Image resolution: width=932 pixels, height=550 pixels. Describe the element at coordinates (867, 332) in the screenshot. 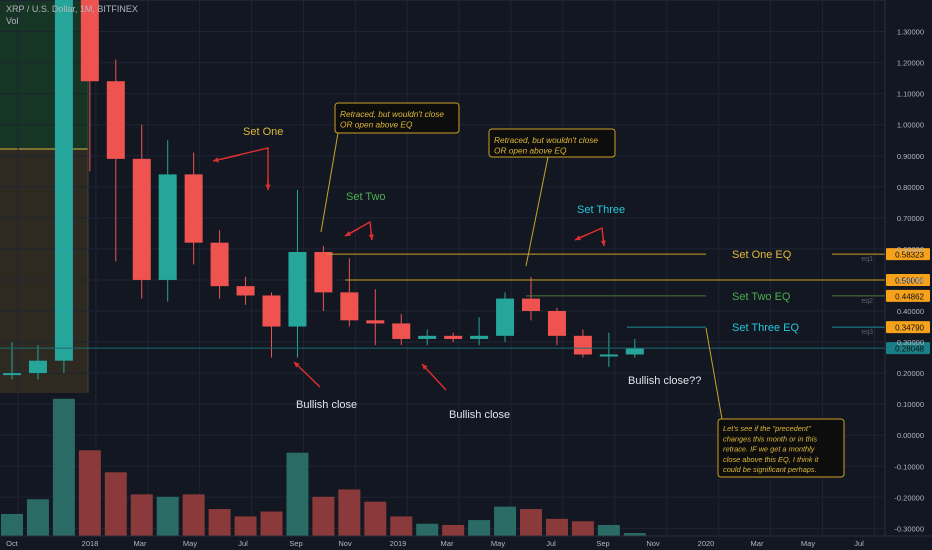

I see `level-tag: eq3` at that location.